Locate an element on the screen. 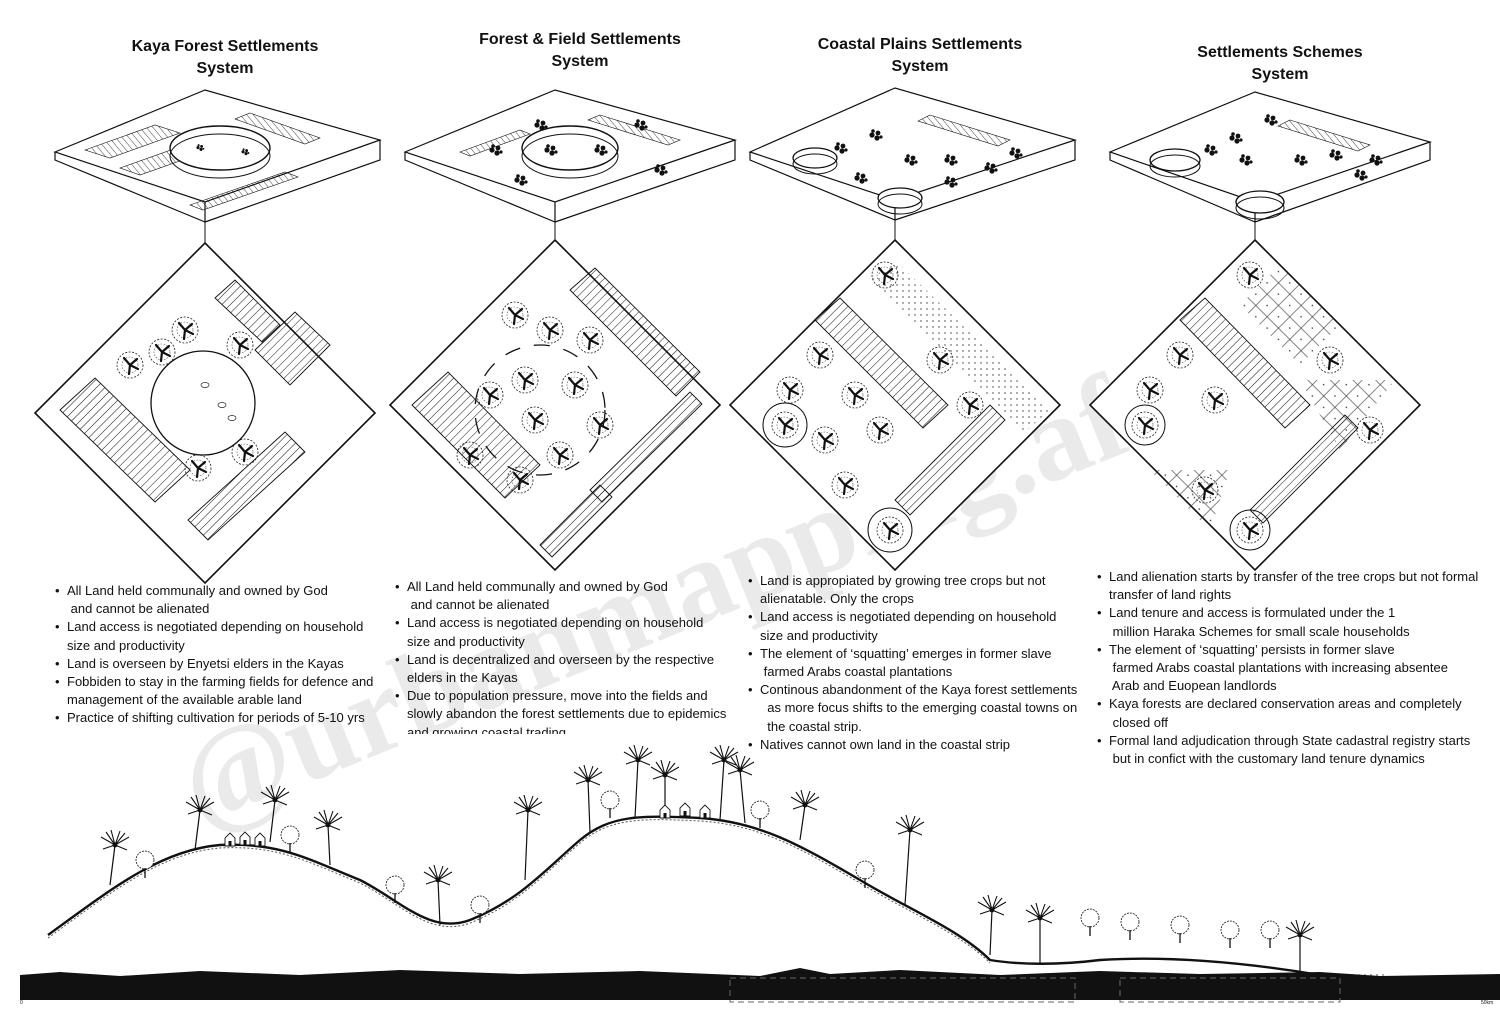 The height and width of the screenshot is (1023, 1500). panel-2-plan-diamond is located at coordinates (555, 405).